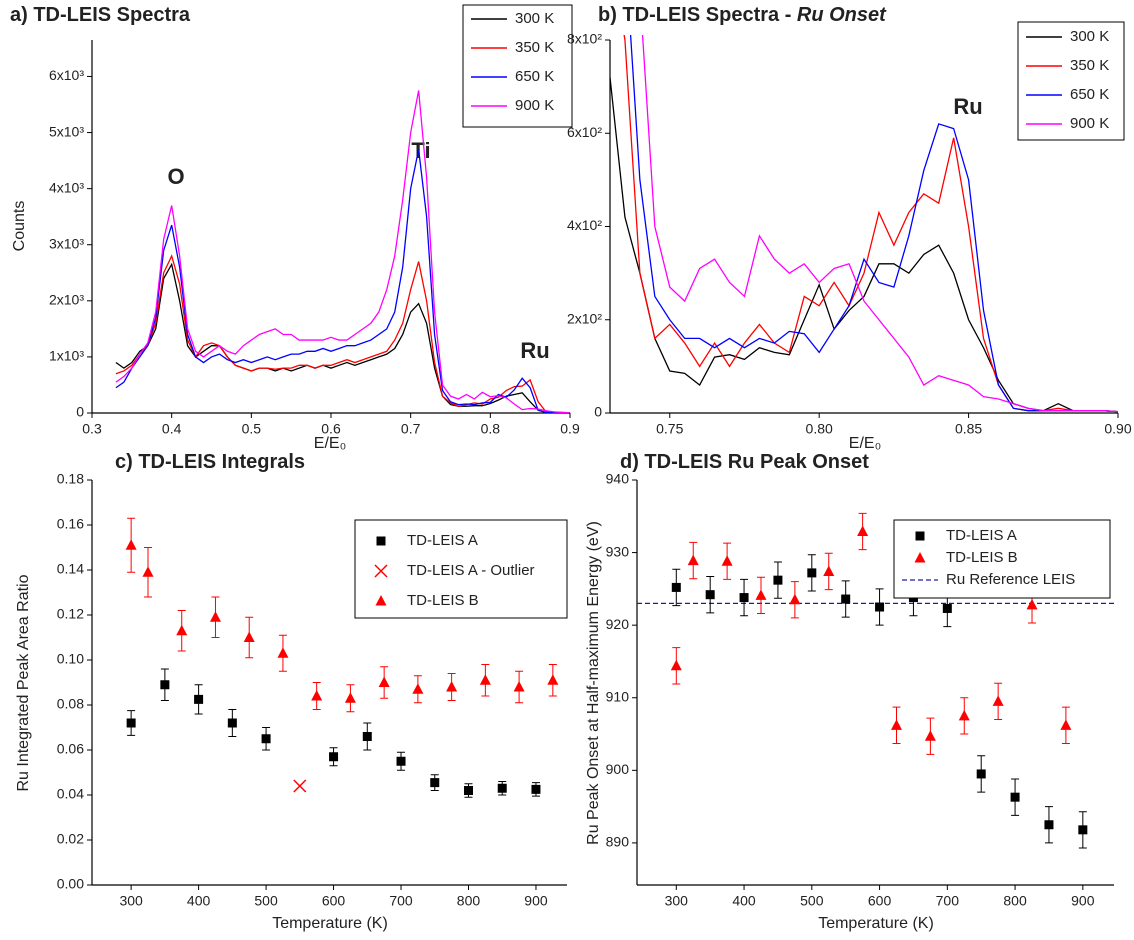  Describe the element at coordinates (584, 39) in the screenshot. I see `y-tick-label: 8x10²` at that location.